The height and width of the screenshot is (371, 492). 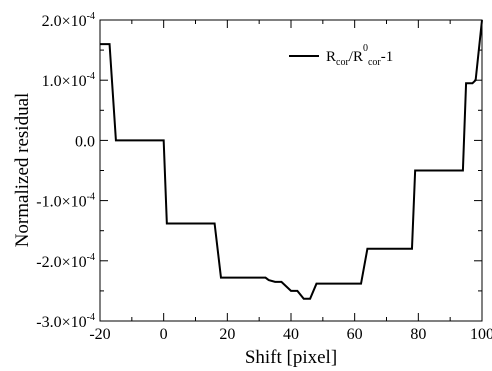 I want to click on y-tick-mantissa: -2.0, so click(x=48, y=262).